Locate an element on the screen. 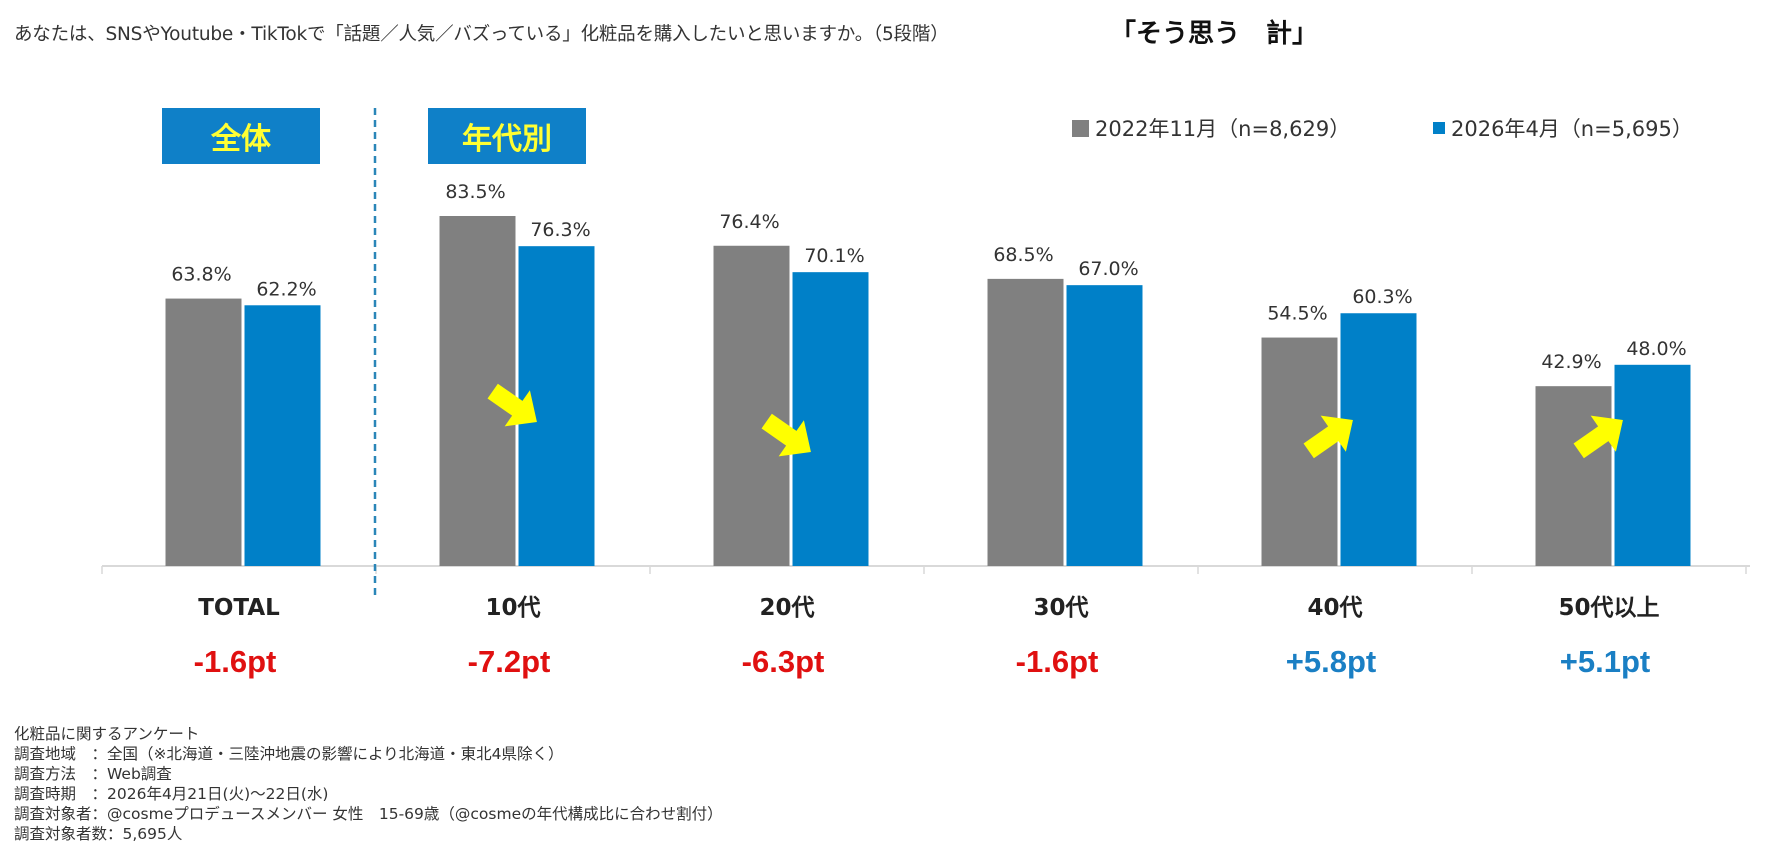 The width and height of the screenshot is (1788, 848). footer-line-sample-size: 調査対象者数：5,695人 is located at coordinates (98, 834).